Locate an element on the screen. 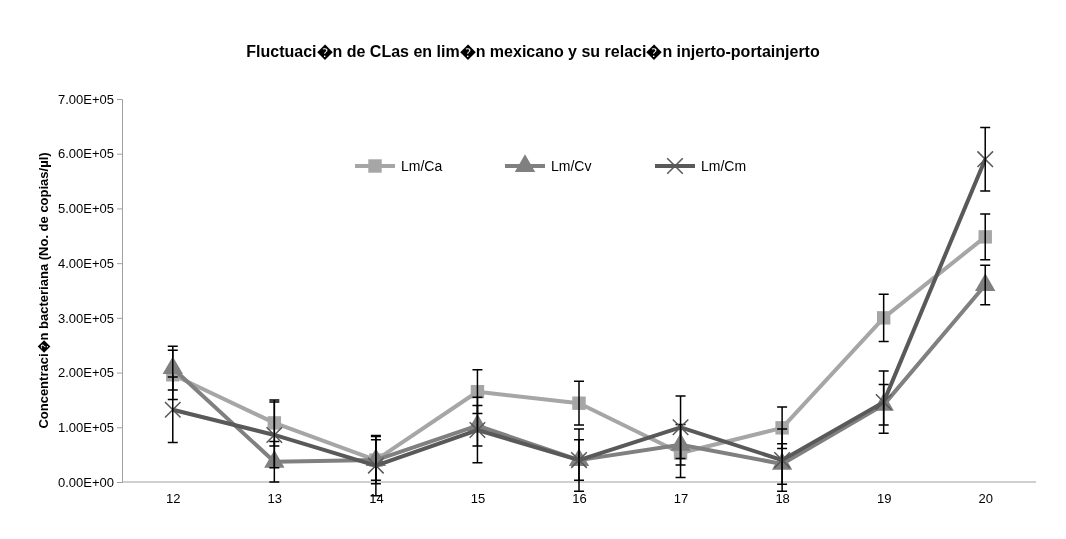  x-tick-label: 15 is located at coordinates (478, 499).